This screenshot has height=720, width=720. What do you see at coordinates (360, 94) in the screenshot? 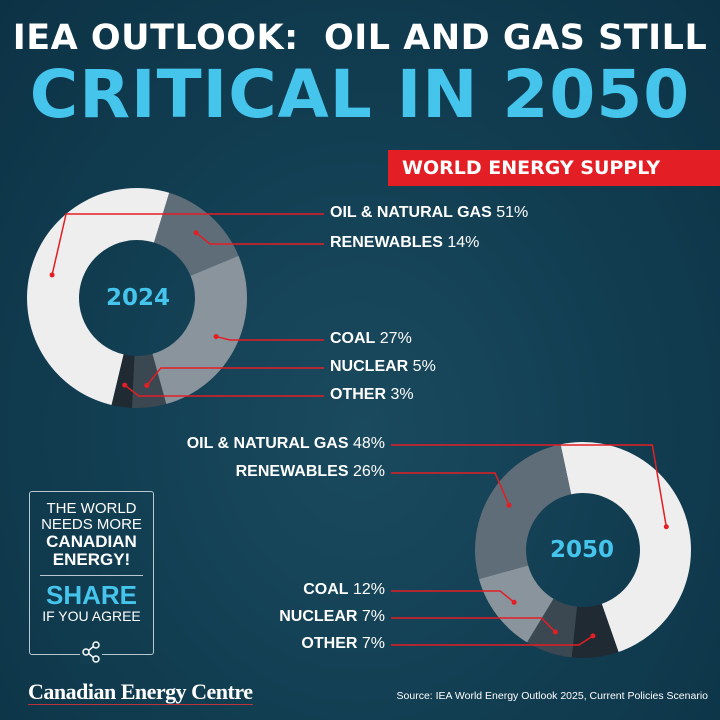
I see `title-line-2: CRITICAL IN 2050` at bounding box center [360, 94].